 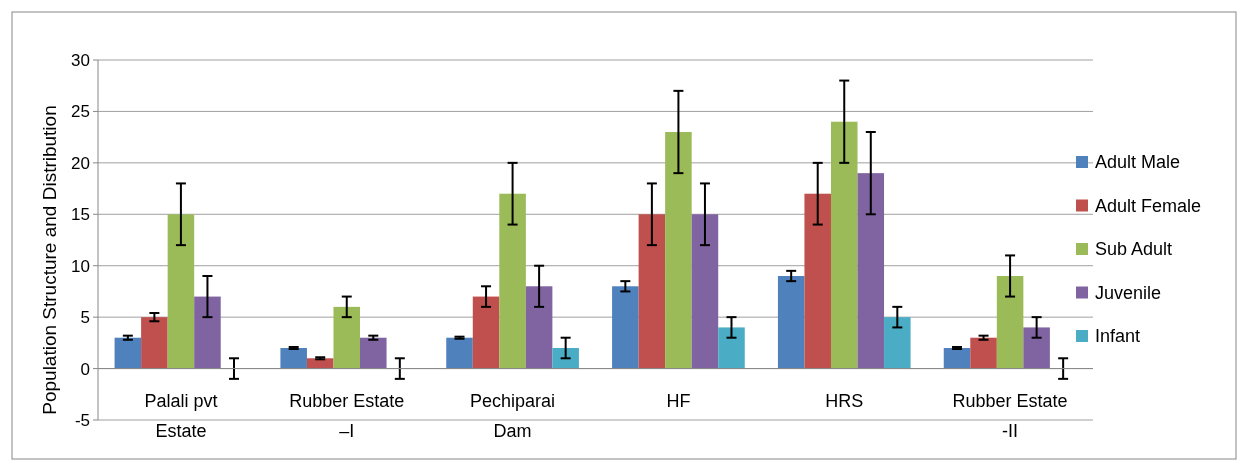 What do you see at coordinates (678, 400) in the screenshot?
I see `x-tick-label: HF` at bounding box center [678, 400].